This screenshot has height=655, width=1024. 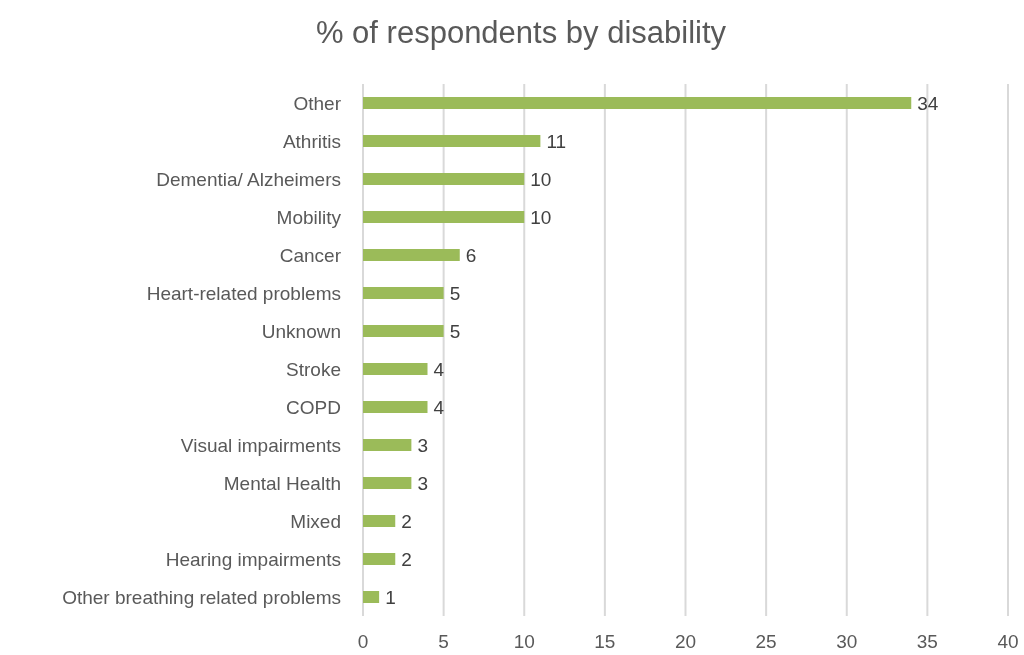 I want to click on y-tick-label: Hearing impairments, so click(x=253, y=559).